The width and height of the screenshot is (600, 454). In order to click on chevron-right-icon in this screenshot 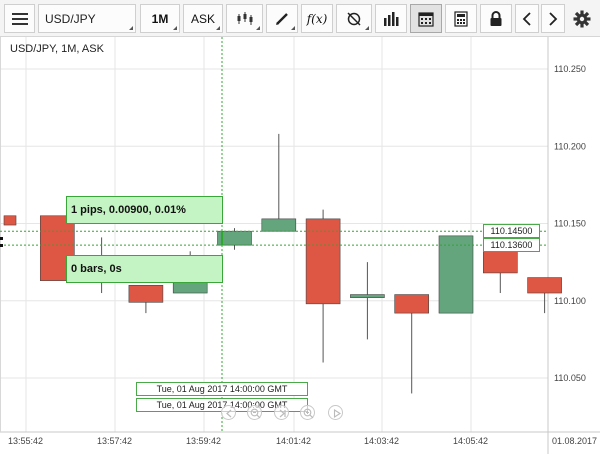, I will do `click(553, 18)`.